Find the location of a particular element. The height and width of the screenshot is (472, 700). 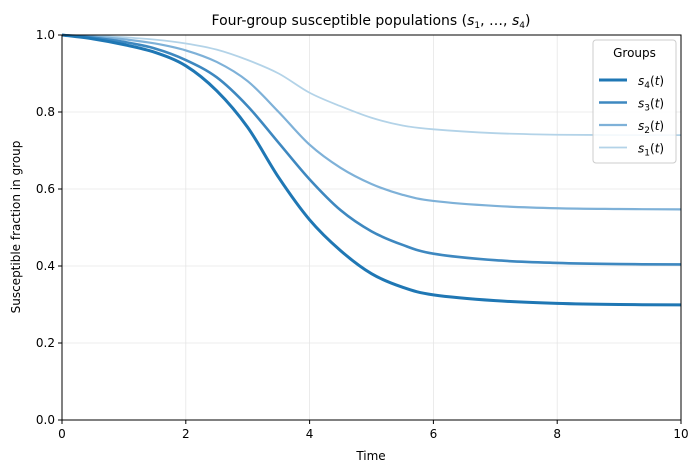

title-s: s is located at coordinates (470, 21).